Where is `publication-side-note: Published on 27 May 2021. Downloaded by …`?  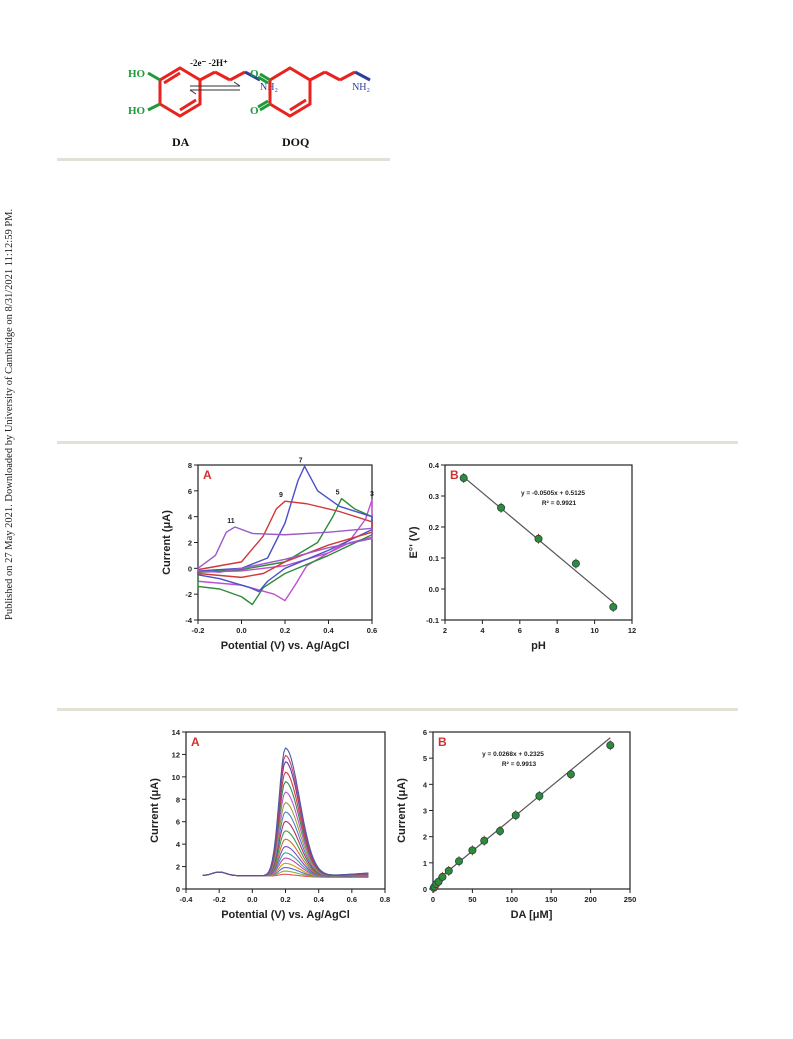
publication-side-note: Published on 27 May 2021. Downloaded by … is located at coordinates (9, 414).